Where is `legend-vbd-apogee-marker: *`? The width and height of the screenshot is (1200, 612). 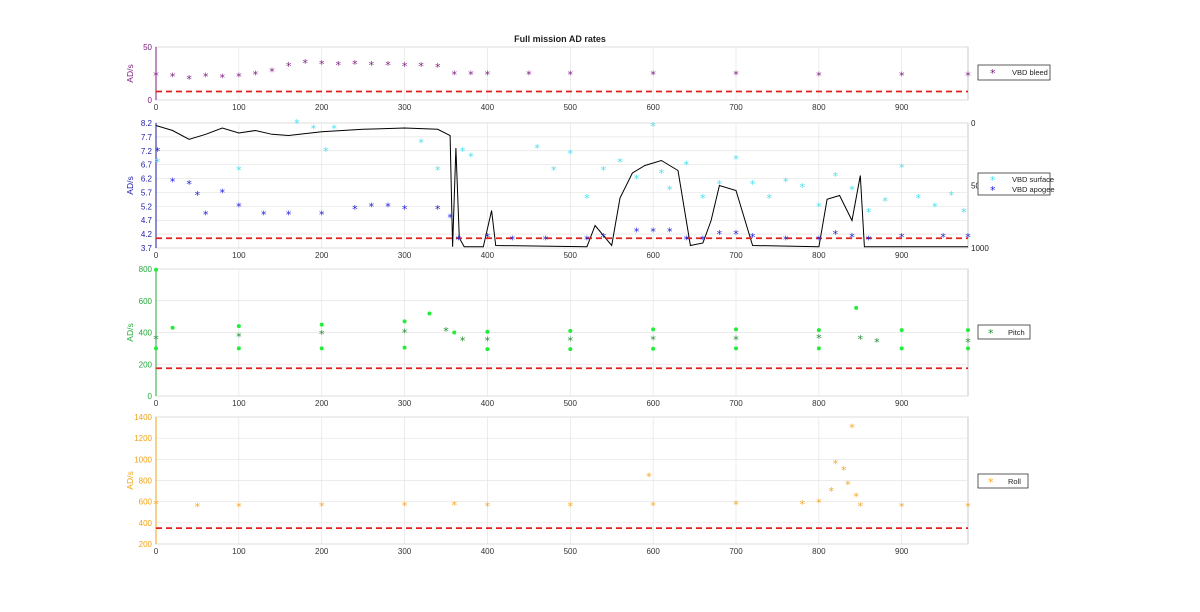
legend-vbd-apogee-marker: * is located at coordinates (993, 190).